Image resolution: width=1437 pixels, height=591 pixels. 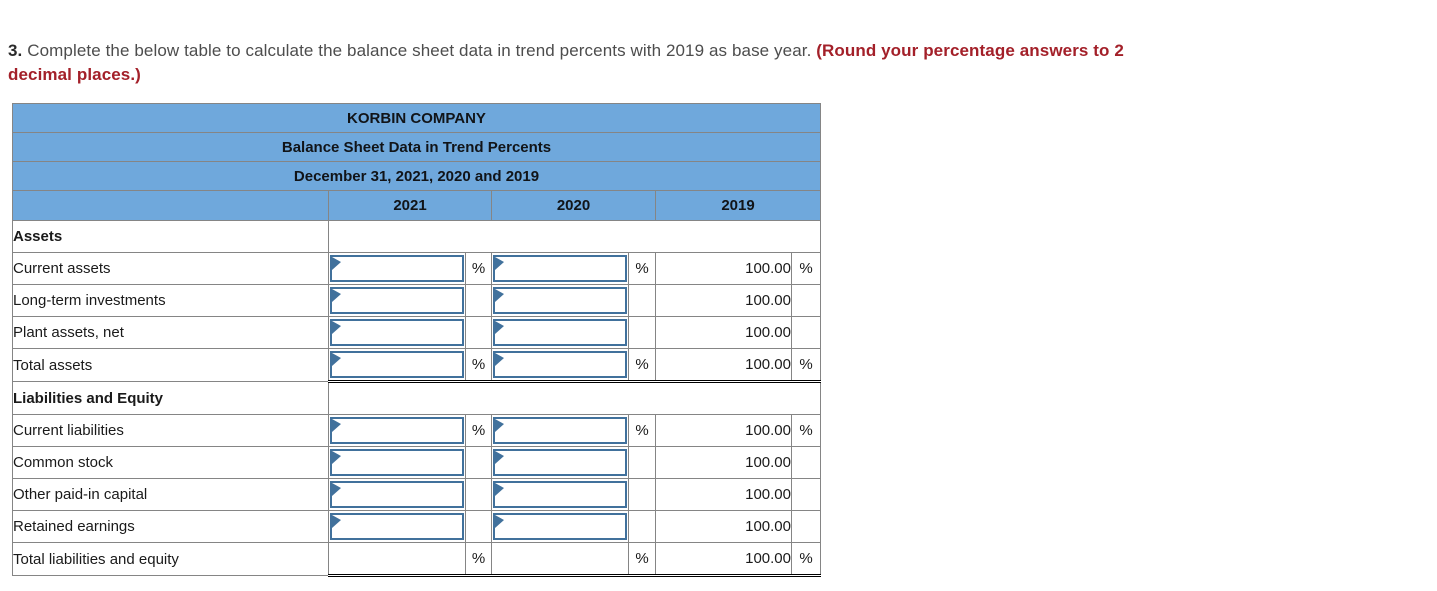 What do you see at coordinates (170, 398) in the screenshot?
I see `row-label-liabilities-and-equity: Liabilities and Equity` at bounding box center [170, 398].